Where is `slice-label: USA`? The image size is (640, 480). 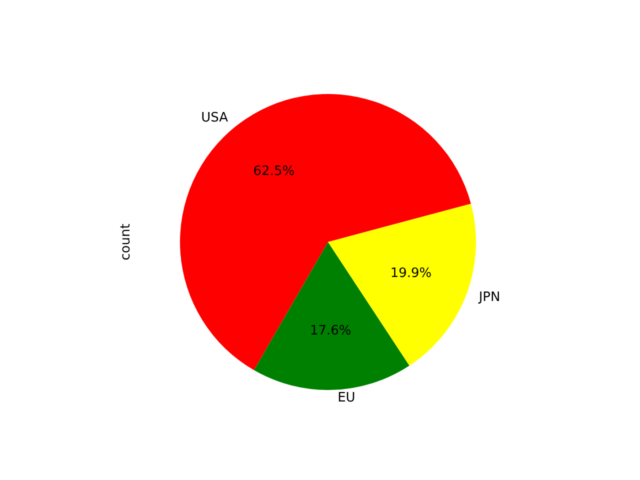
slice-label: USA is located at coordinates (214, 118).